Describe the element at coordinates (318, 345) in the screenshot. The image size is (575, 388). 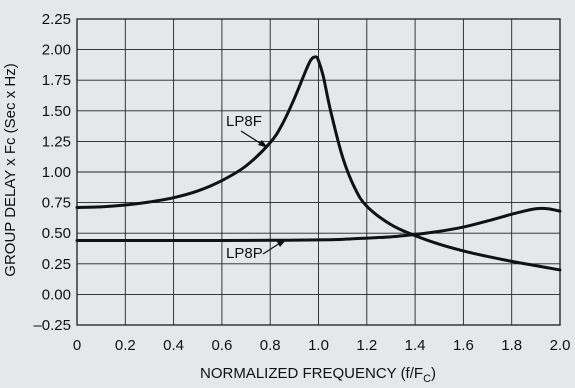
I see `x-tick-label: 1.0` at that location.